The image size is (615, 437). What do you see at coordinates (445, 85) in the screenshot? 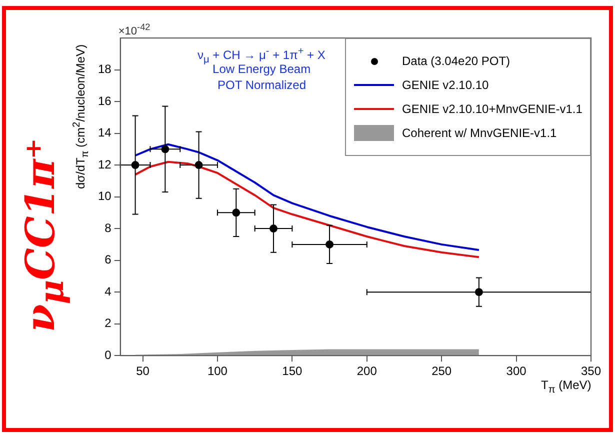
I see `legend-label: GENIE v2.10.10` at bounding box center [445, 85].